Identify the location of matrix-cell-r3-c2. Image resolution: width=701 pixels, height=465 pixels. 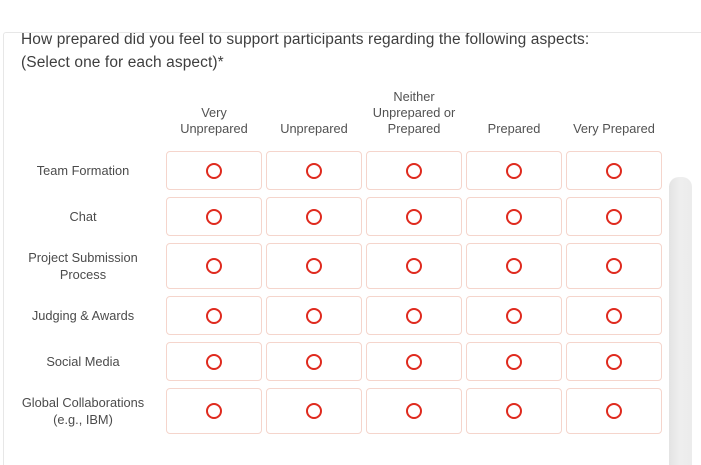
(414, 315).